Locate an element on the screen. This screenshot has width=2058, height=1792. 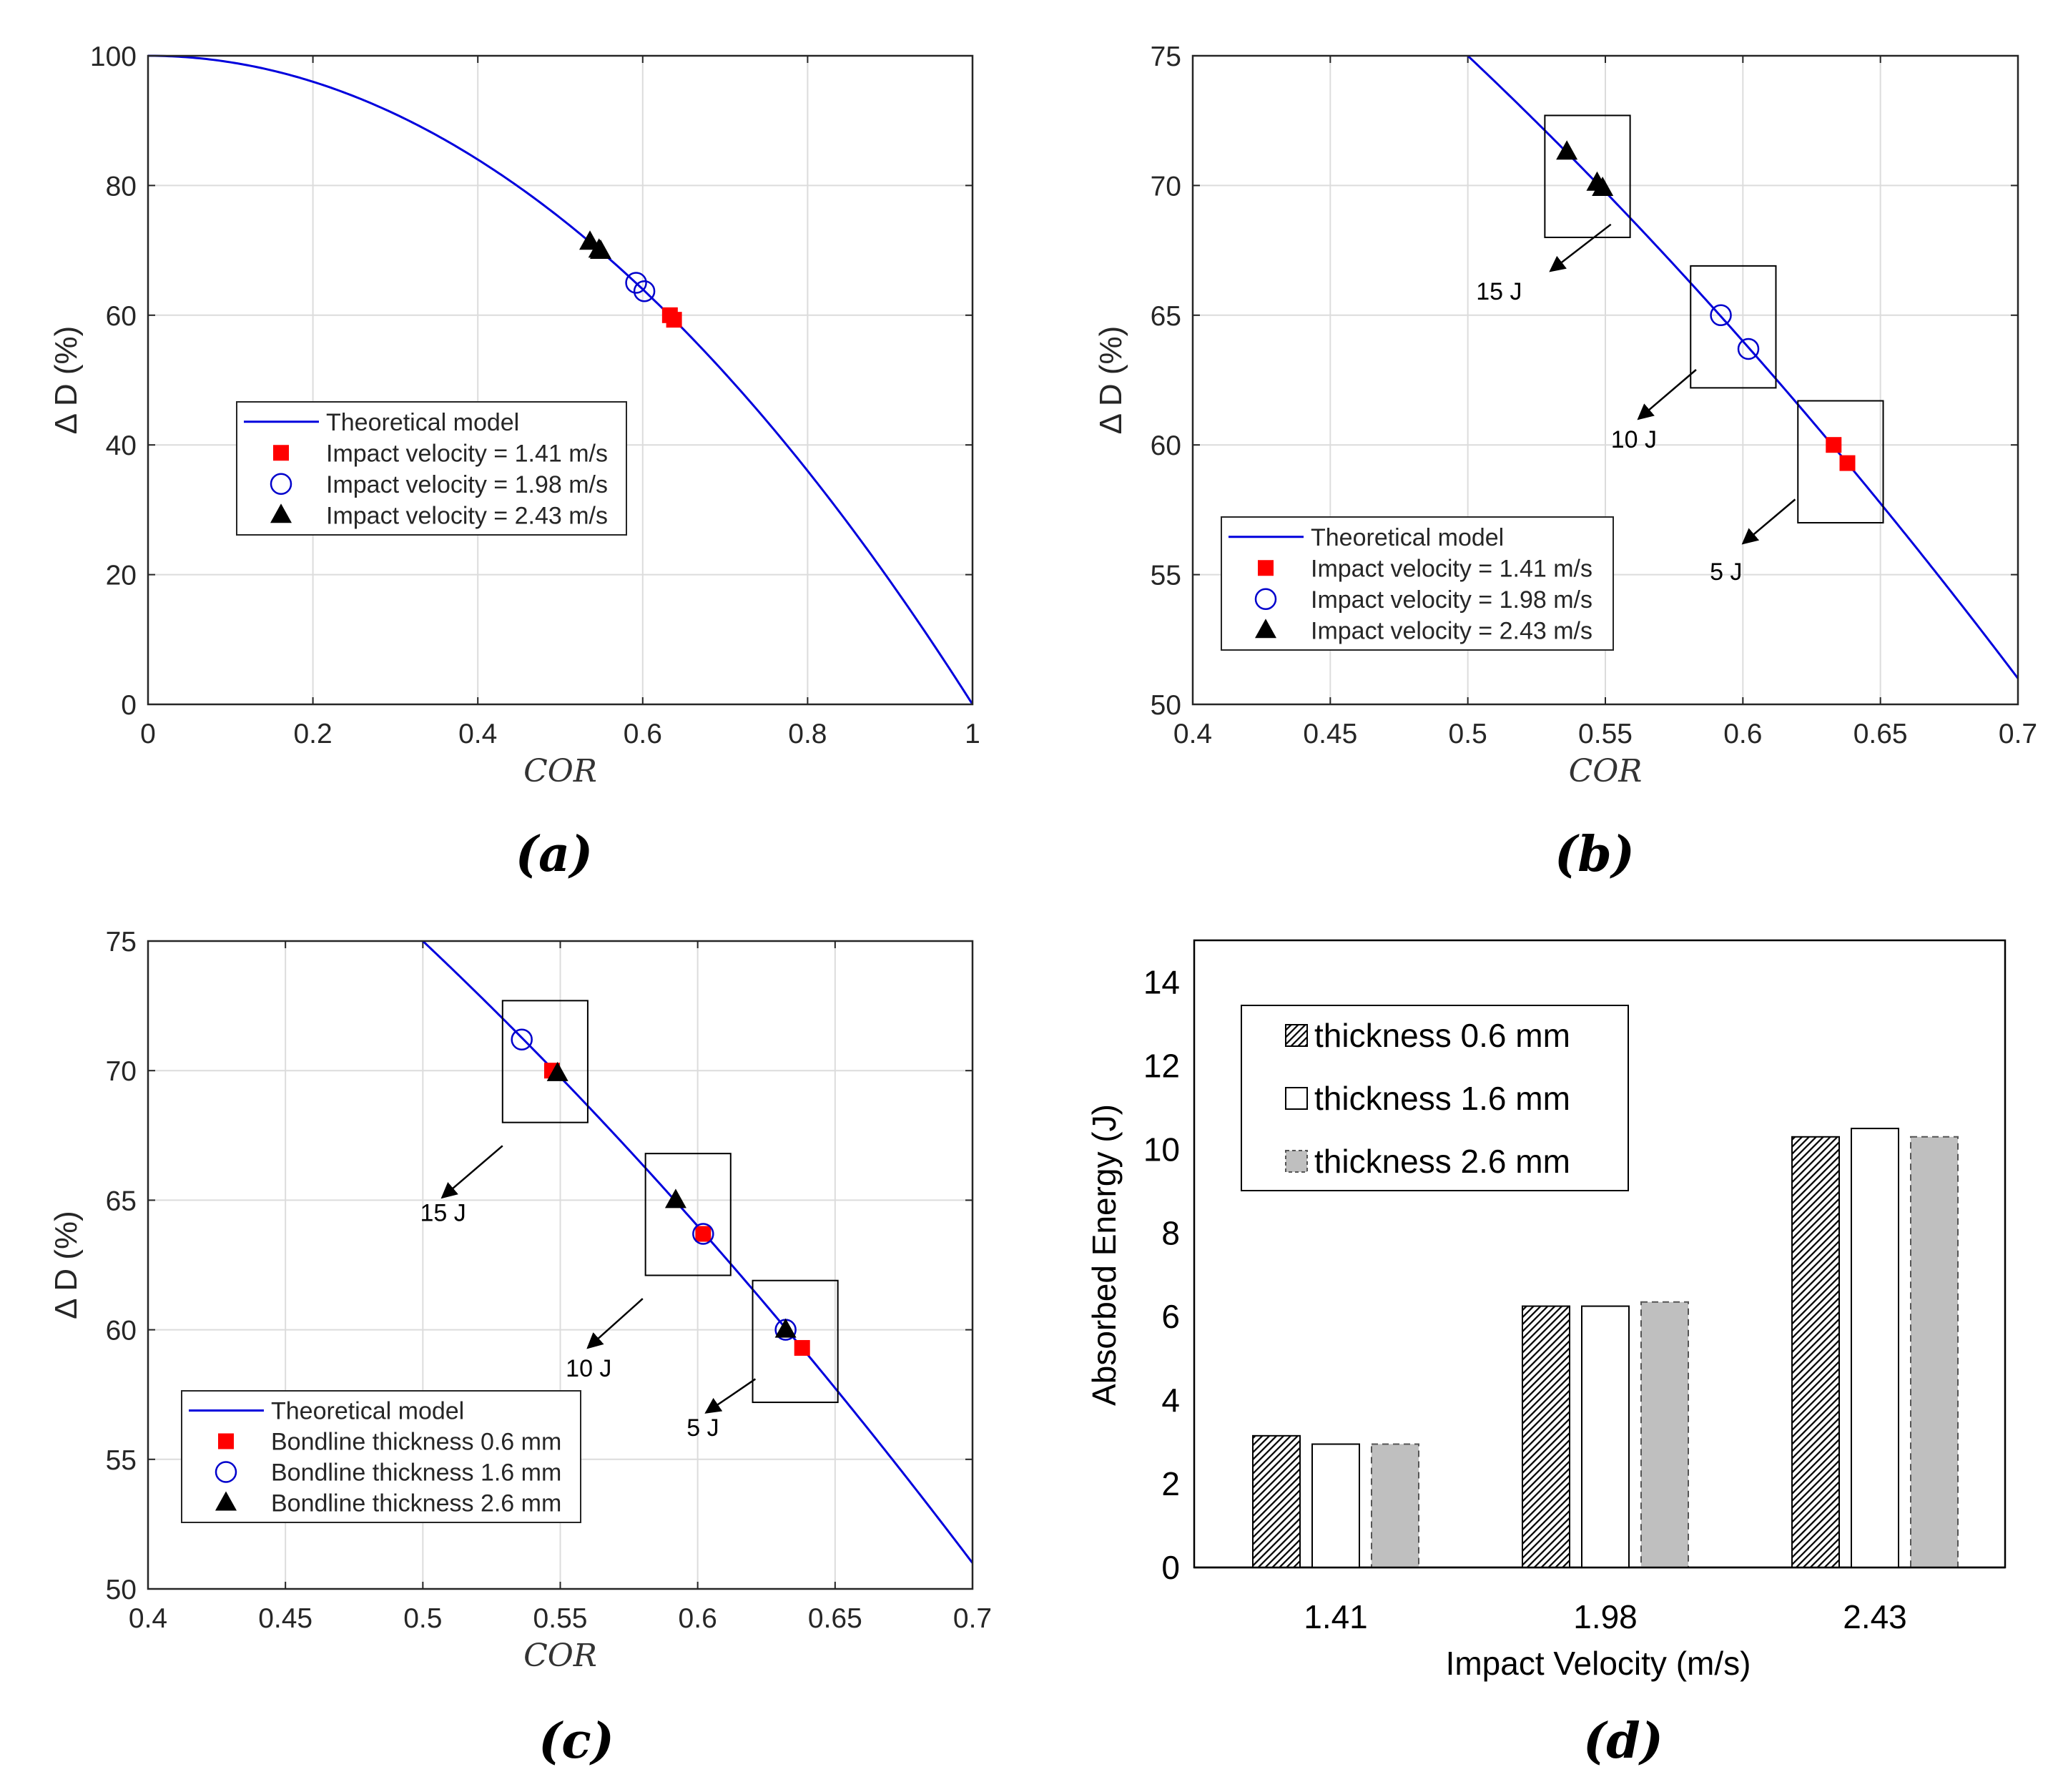
x-tick-label: 1.98 is located at coordinates (1605, 1616).